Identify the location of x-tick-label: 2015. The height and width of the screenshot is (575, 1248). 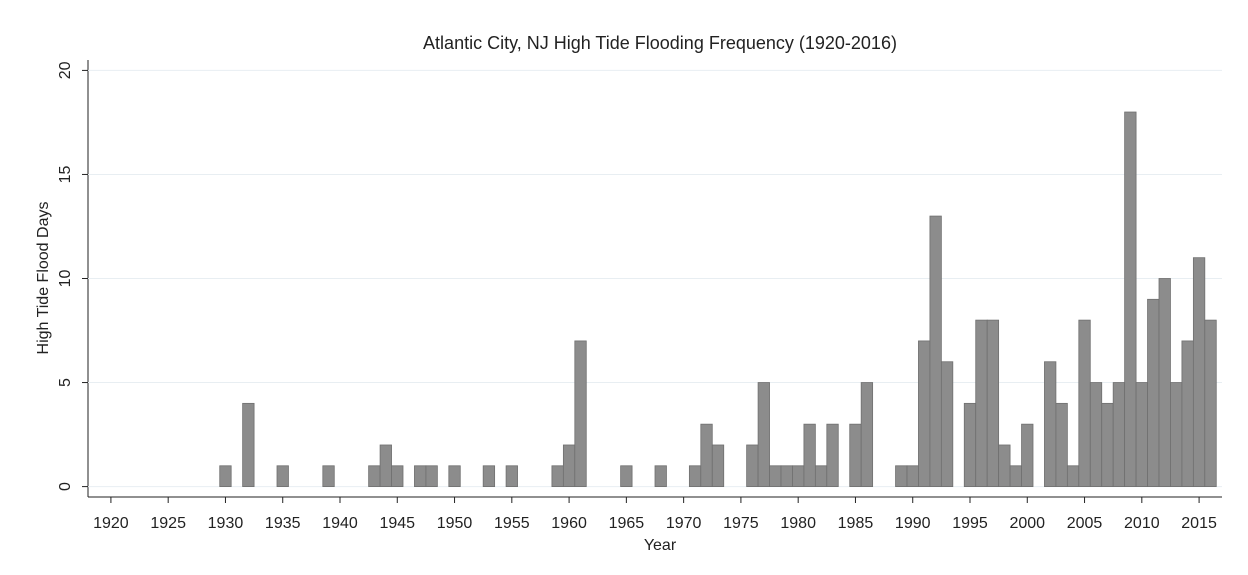
(1199, 523).